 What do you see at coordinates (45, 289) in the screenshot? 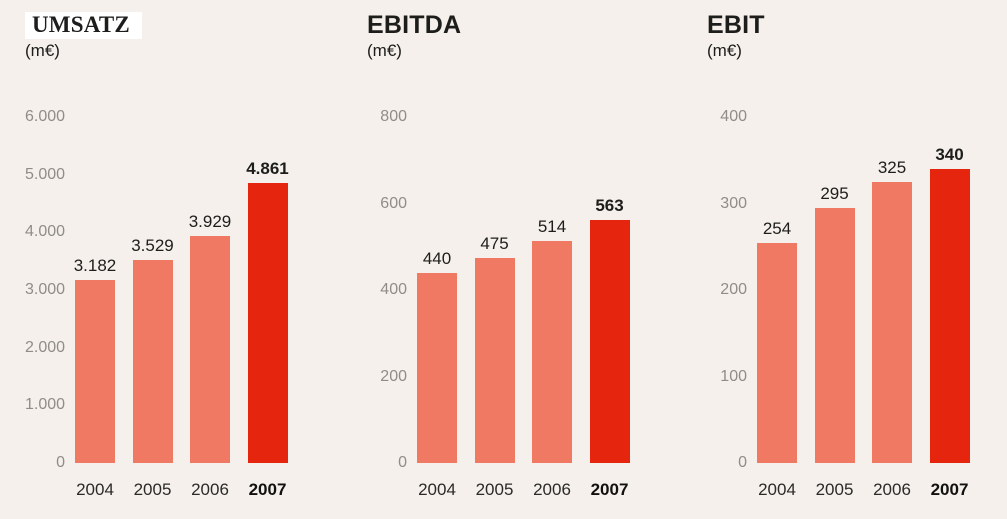
I see `y-tick-label: 3.000` at bounding box center [45, 289].